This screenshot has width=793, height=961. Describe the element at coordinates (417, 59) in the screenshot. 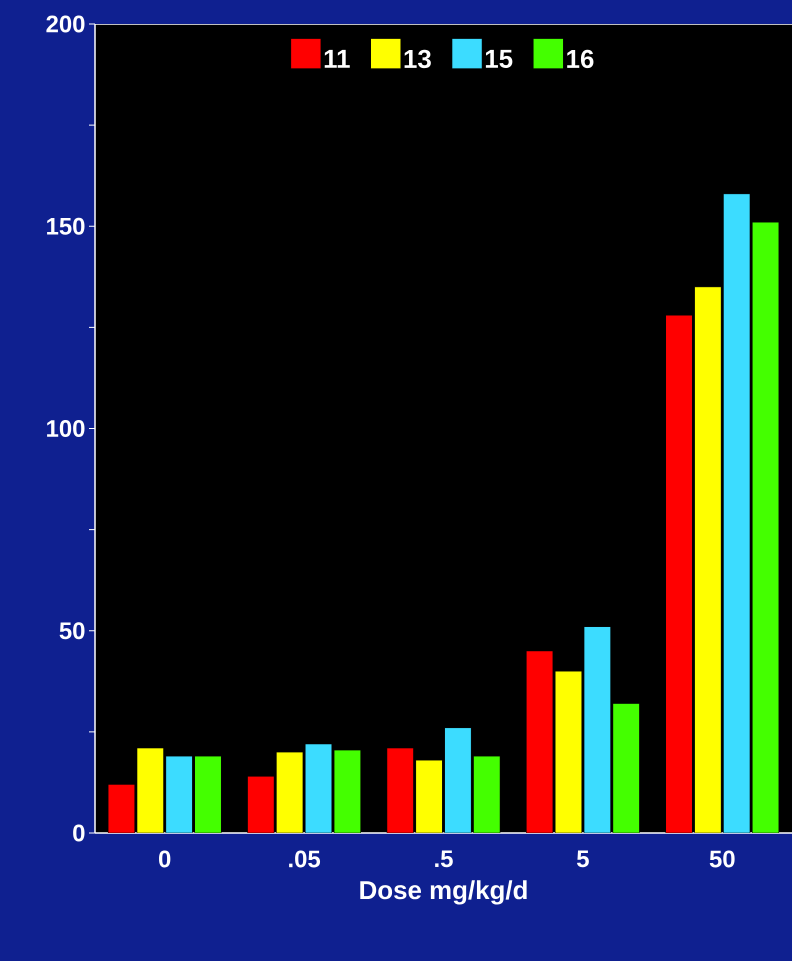

I see `legend-label: 13` at that location.